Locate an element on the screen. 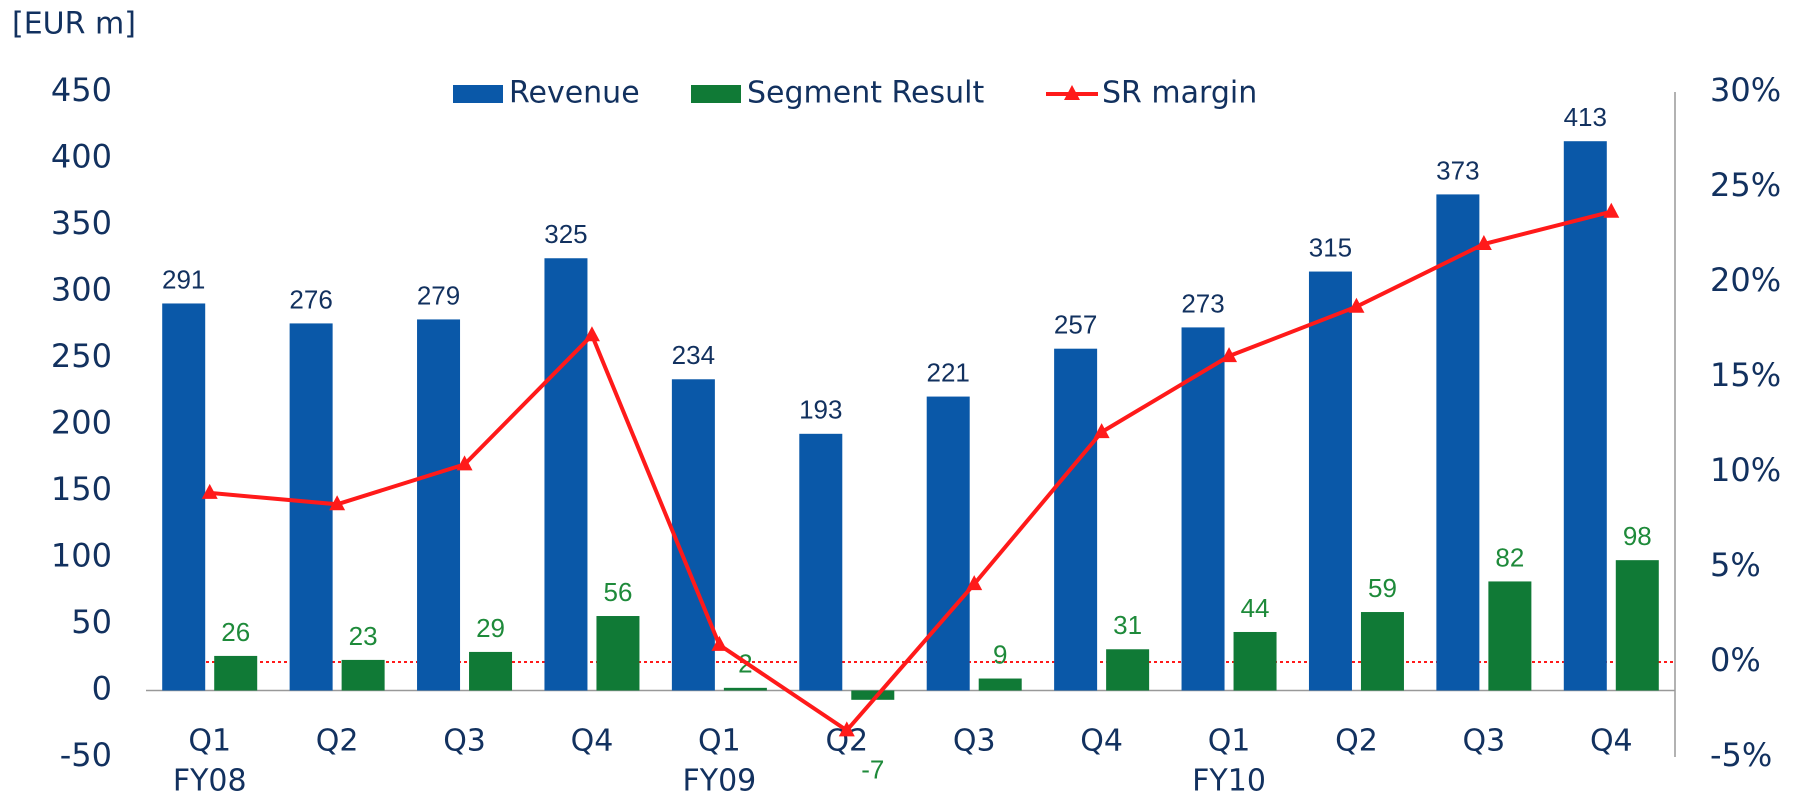 Image resolution: width=1798 pixels, height=795 pixels. data-label: 31 is located at coordinates (1127, 625).